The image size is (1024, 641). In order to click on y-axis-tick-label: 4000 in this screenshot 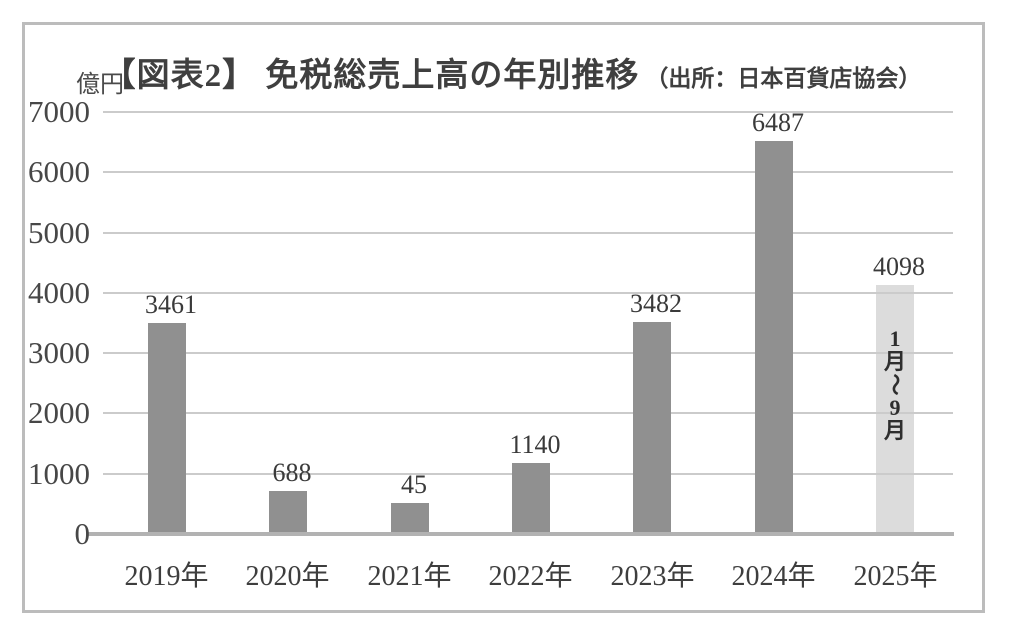, I will do `click(59, 292)`.